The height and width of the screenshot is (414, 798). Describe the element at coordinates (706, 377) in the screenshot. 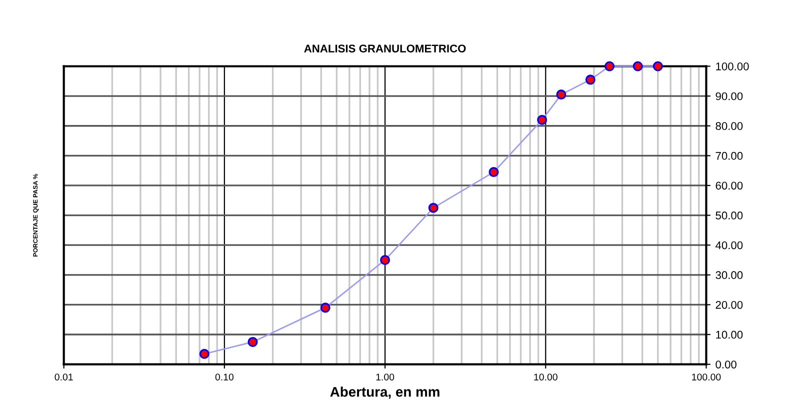

I see `x-tick-label: 100.00` at that location.